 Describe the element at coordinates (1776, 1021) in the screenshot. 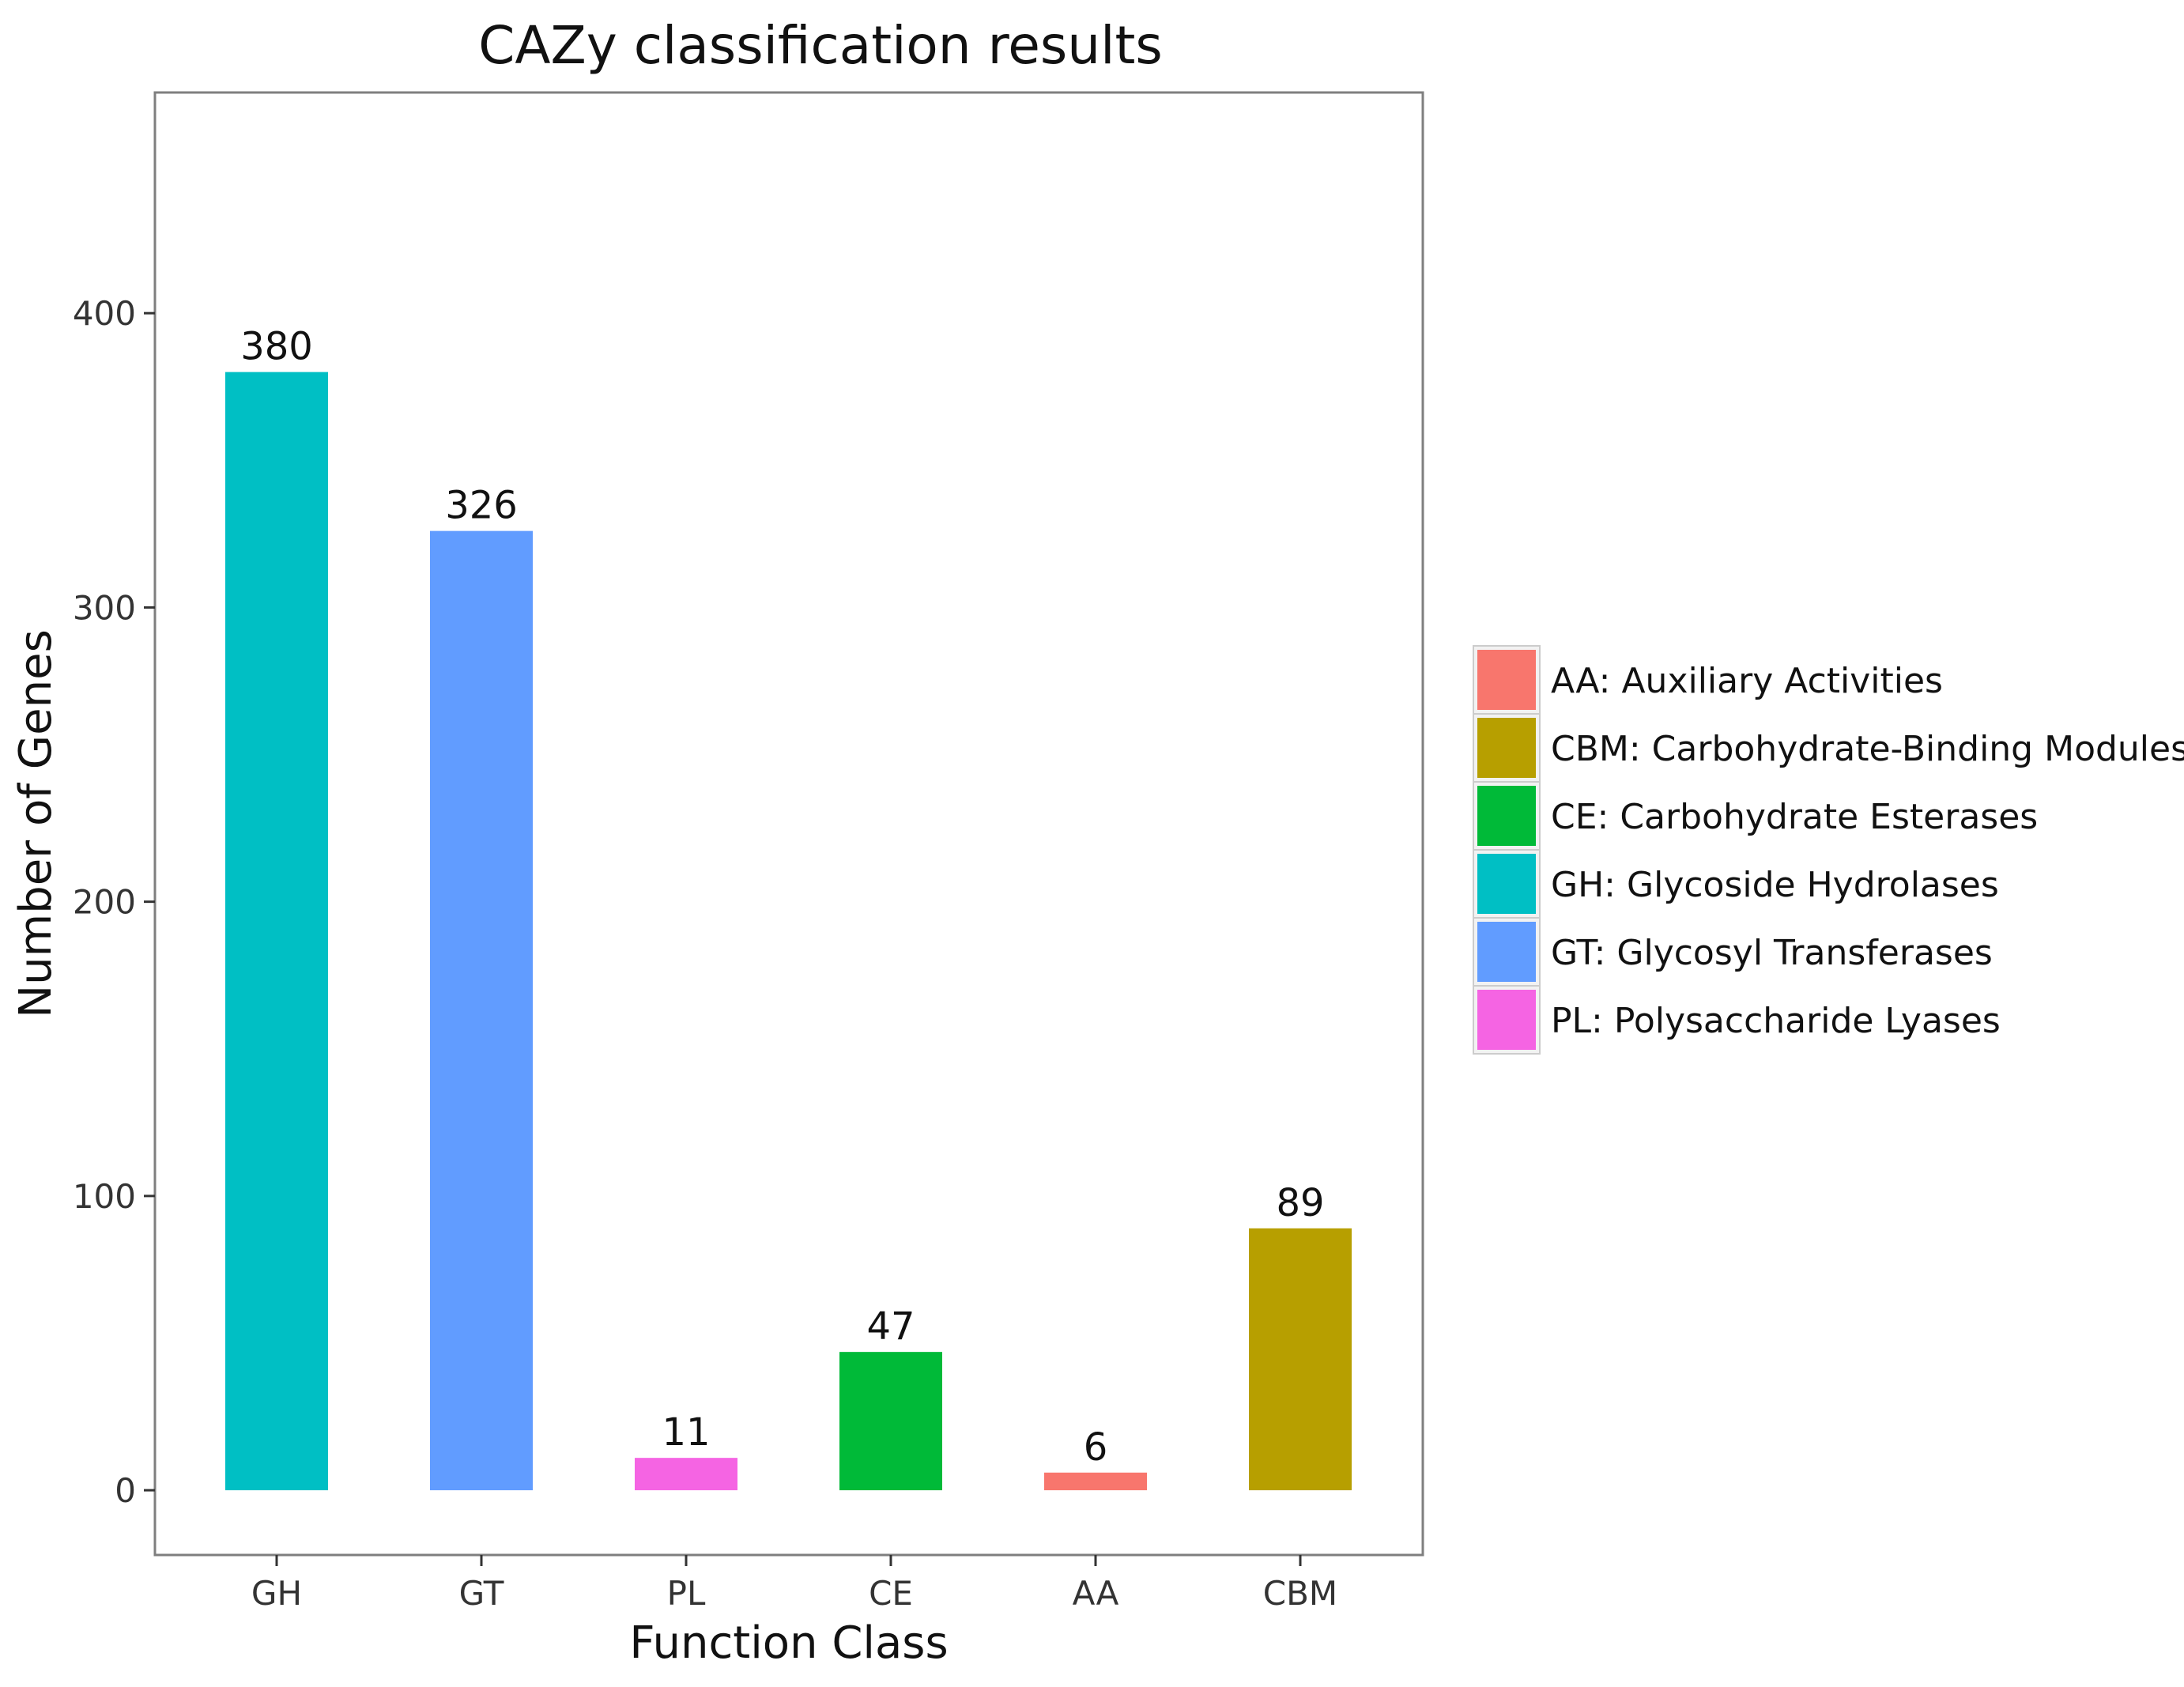

I see `legend-label: PL: Polysaccharide Lyases` at that location.